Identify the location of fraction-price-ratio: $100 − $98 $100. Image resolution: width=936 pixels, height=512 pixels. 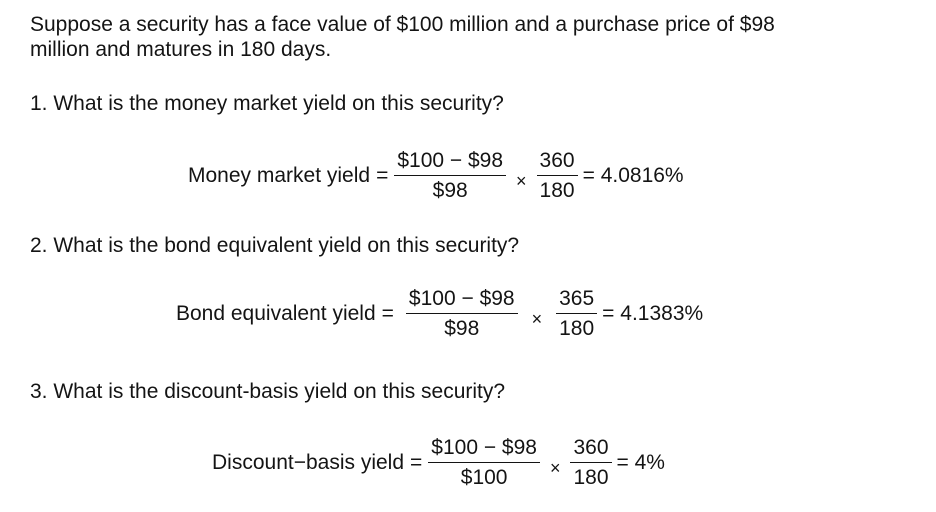
(484, 463).